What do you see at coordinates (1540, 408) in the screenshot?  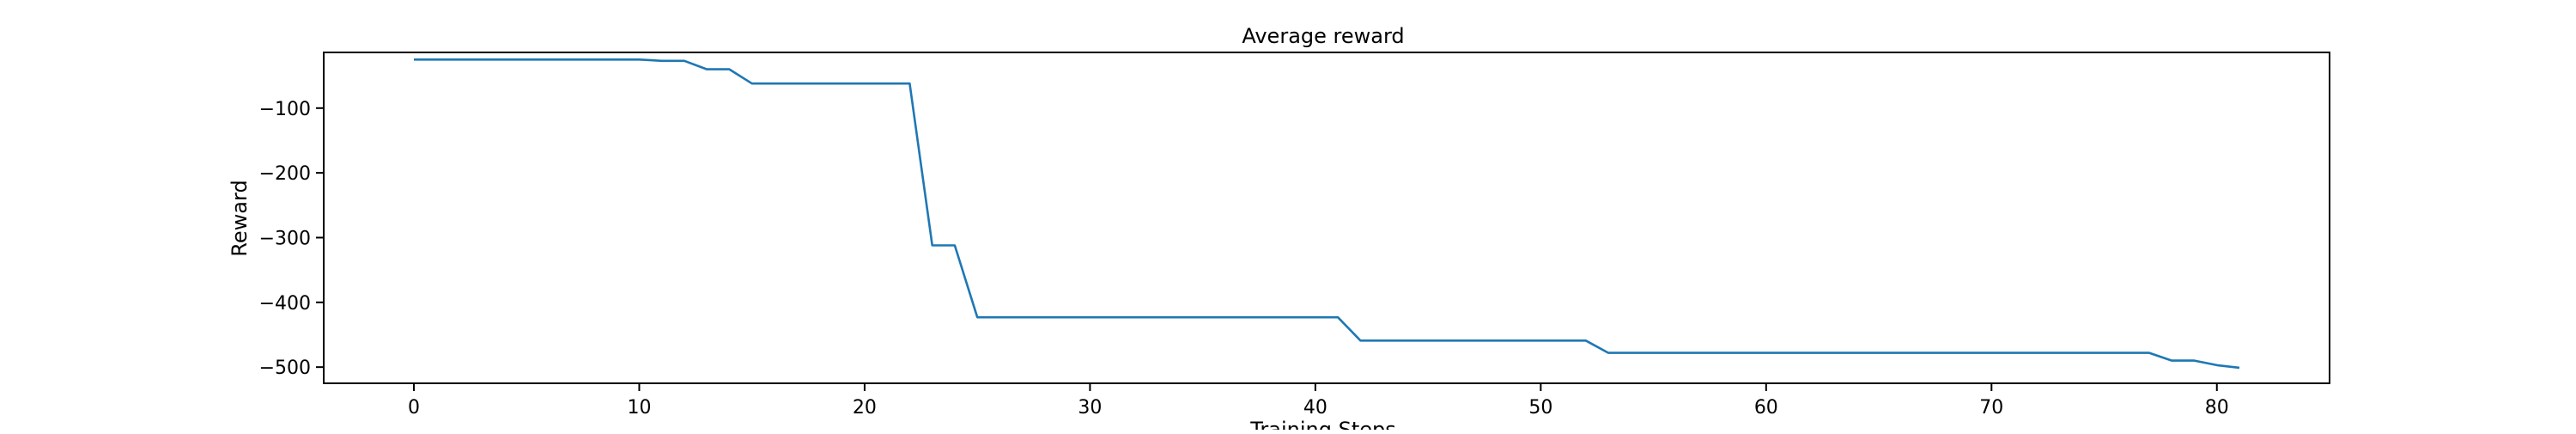 I see `x-tick-label: 50` at bounding box center [1540, 408].